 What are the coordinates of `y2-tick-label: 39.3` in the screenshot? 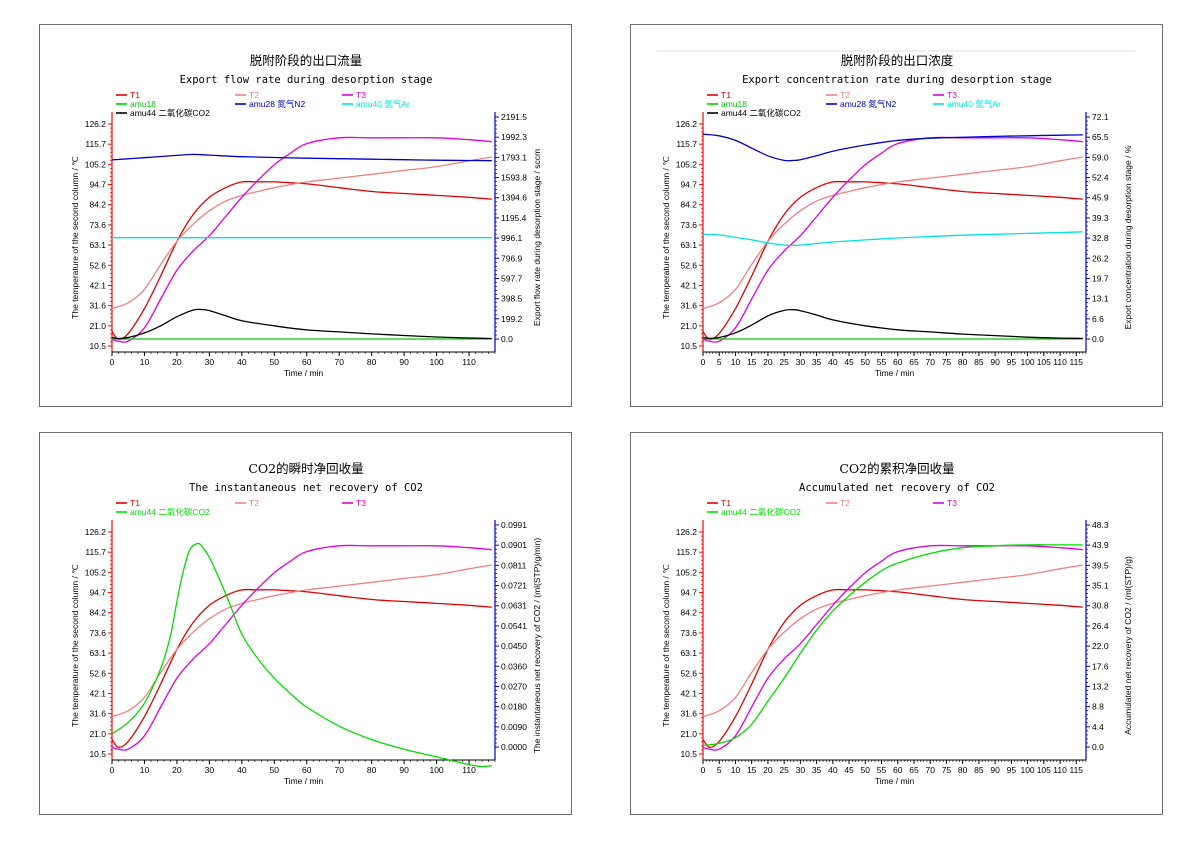 It's located at (1100, 218).